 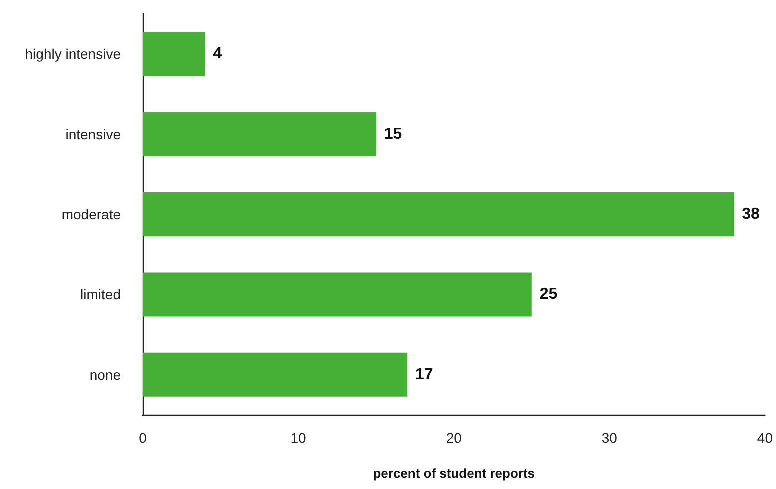 What do you see at coordinates (143, 438) in the screenshot?
I see `x-tick-label: 0` at bounding box center [143, 438].